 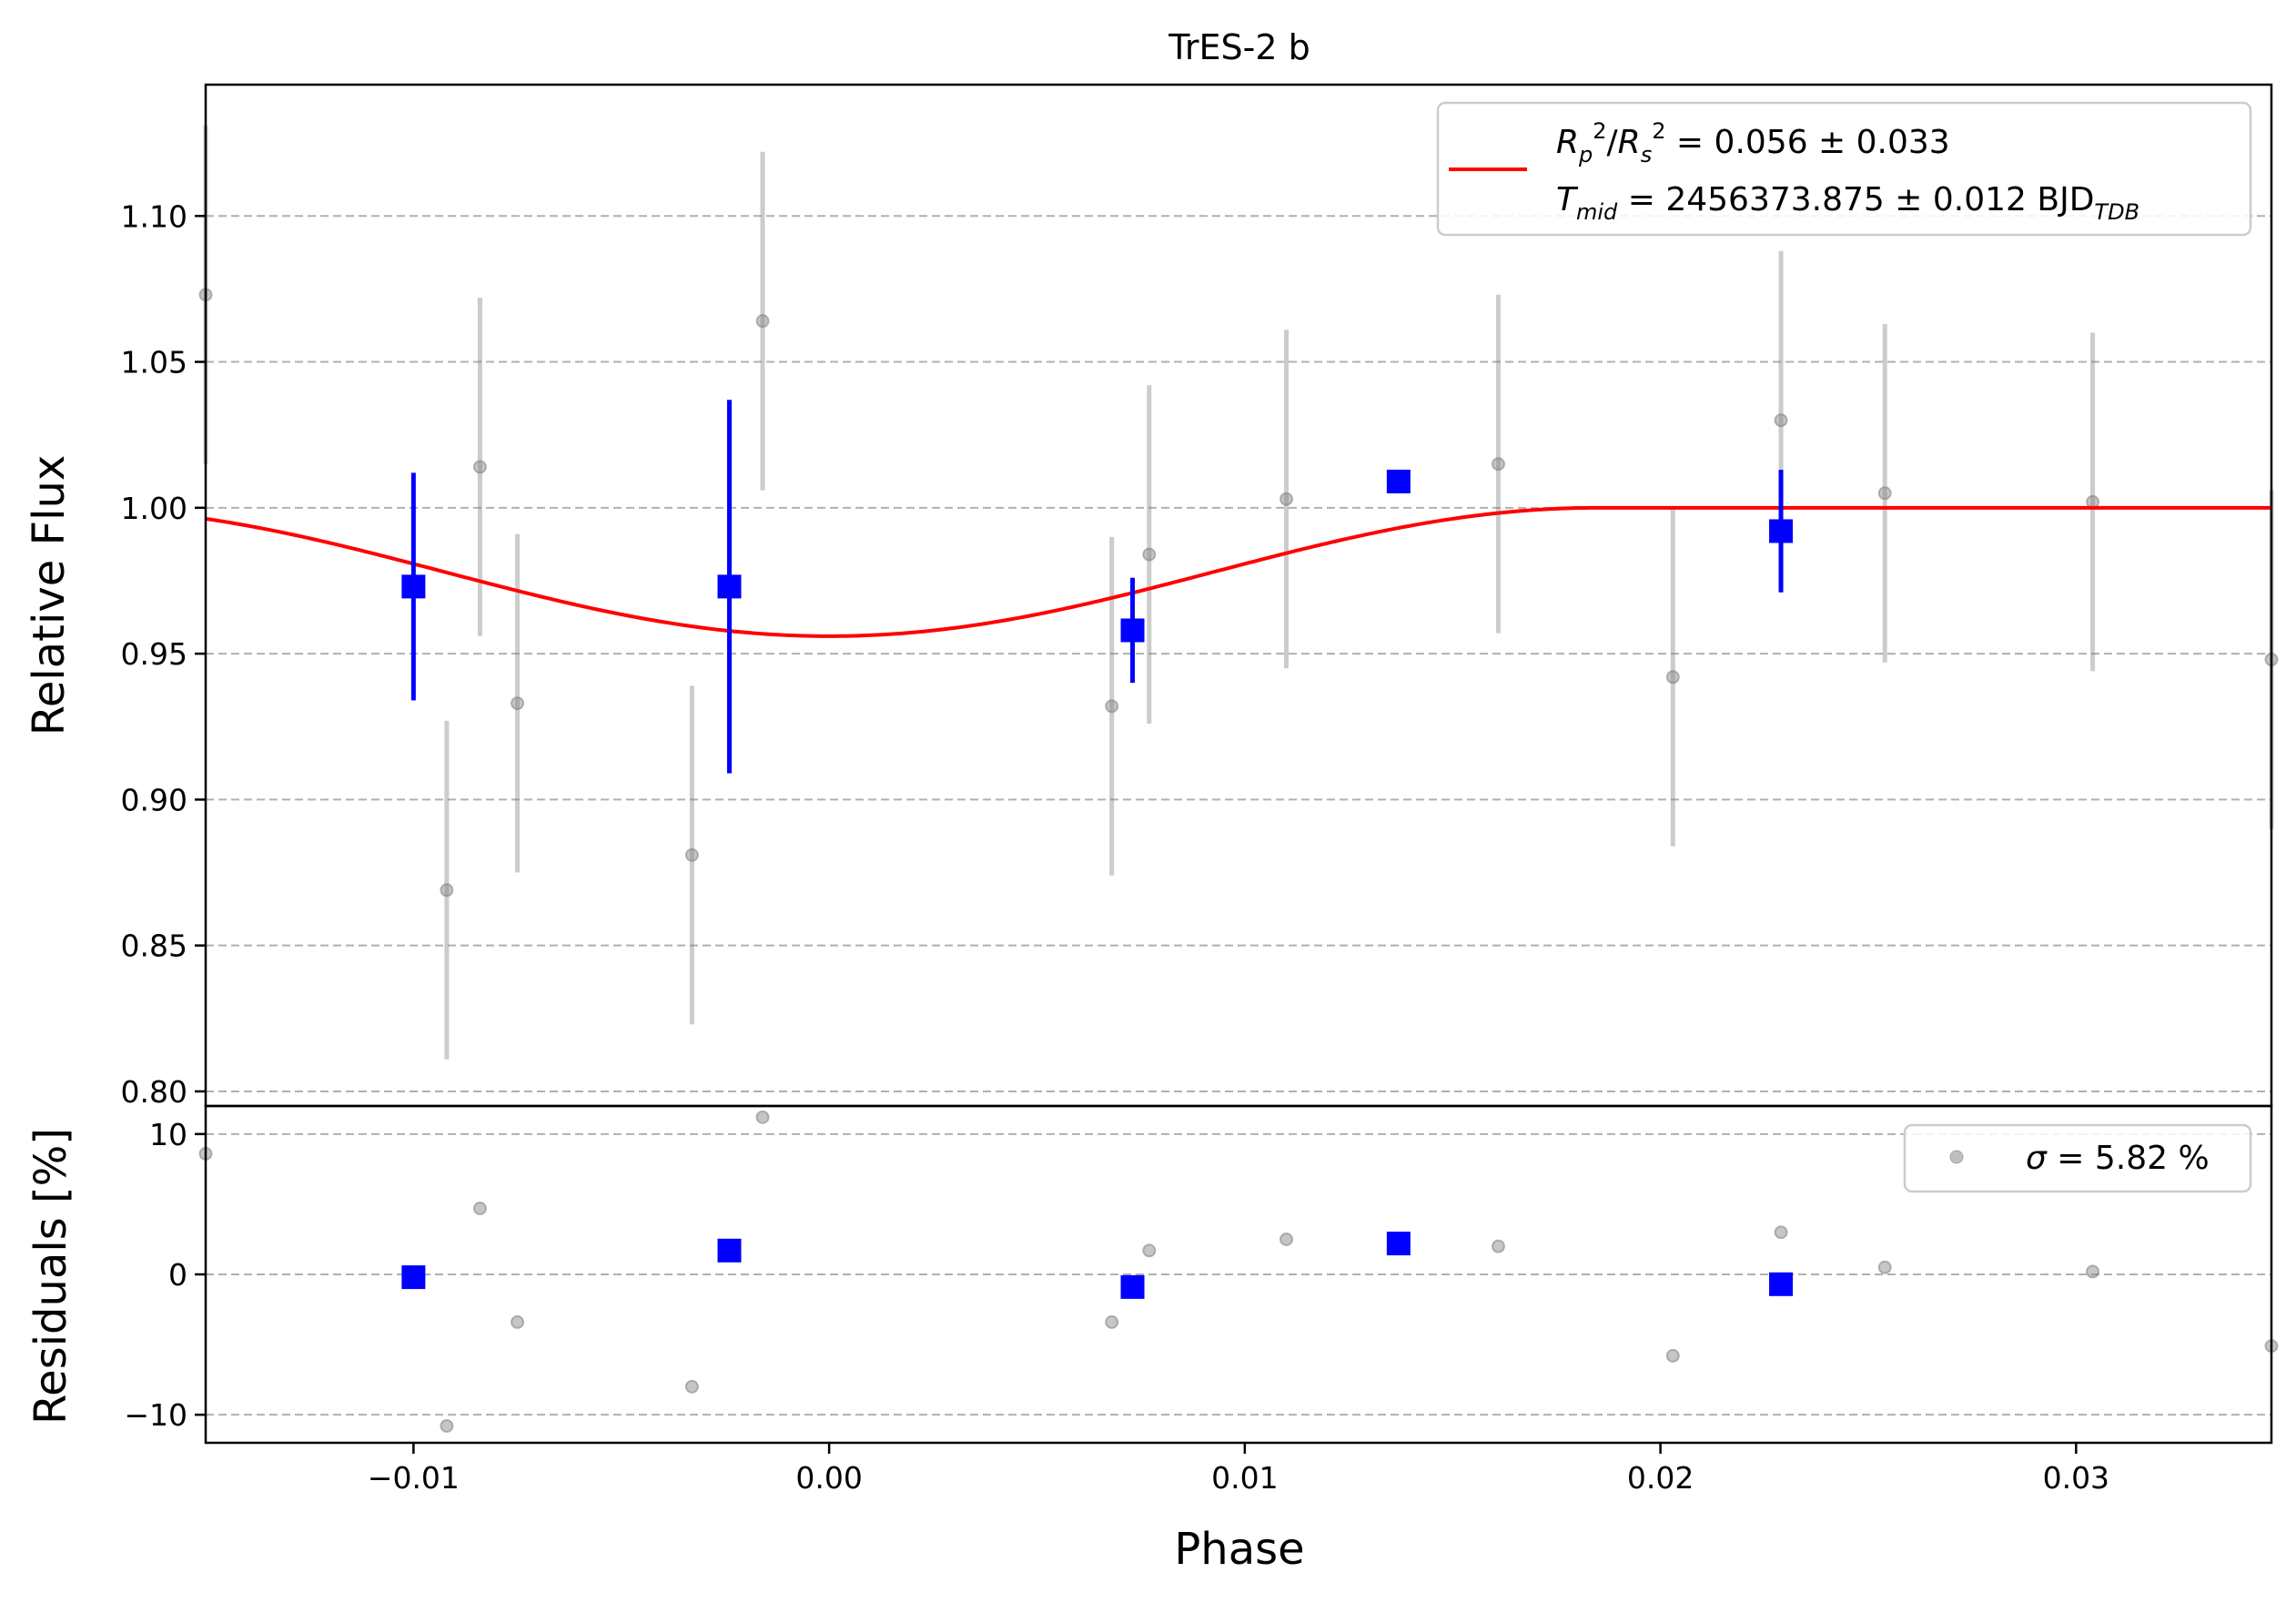 I want to click on bottom-ylabel: Residuals [%], so click(x=51, y=1276).